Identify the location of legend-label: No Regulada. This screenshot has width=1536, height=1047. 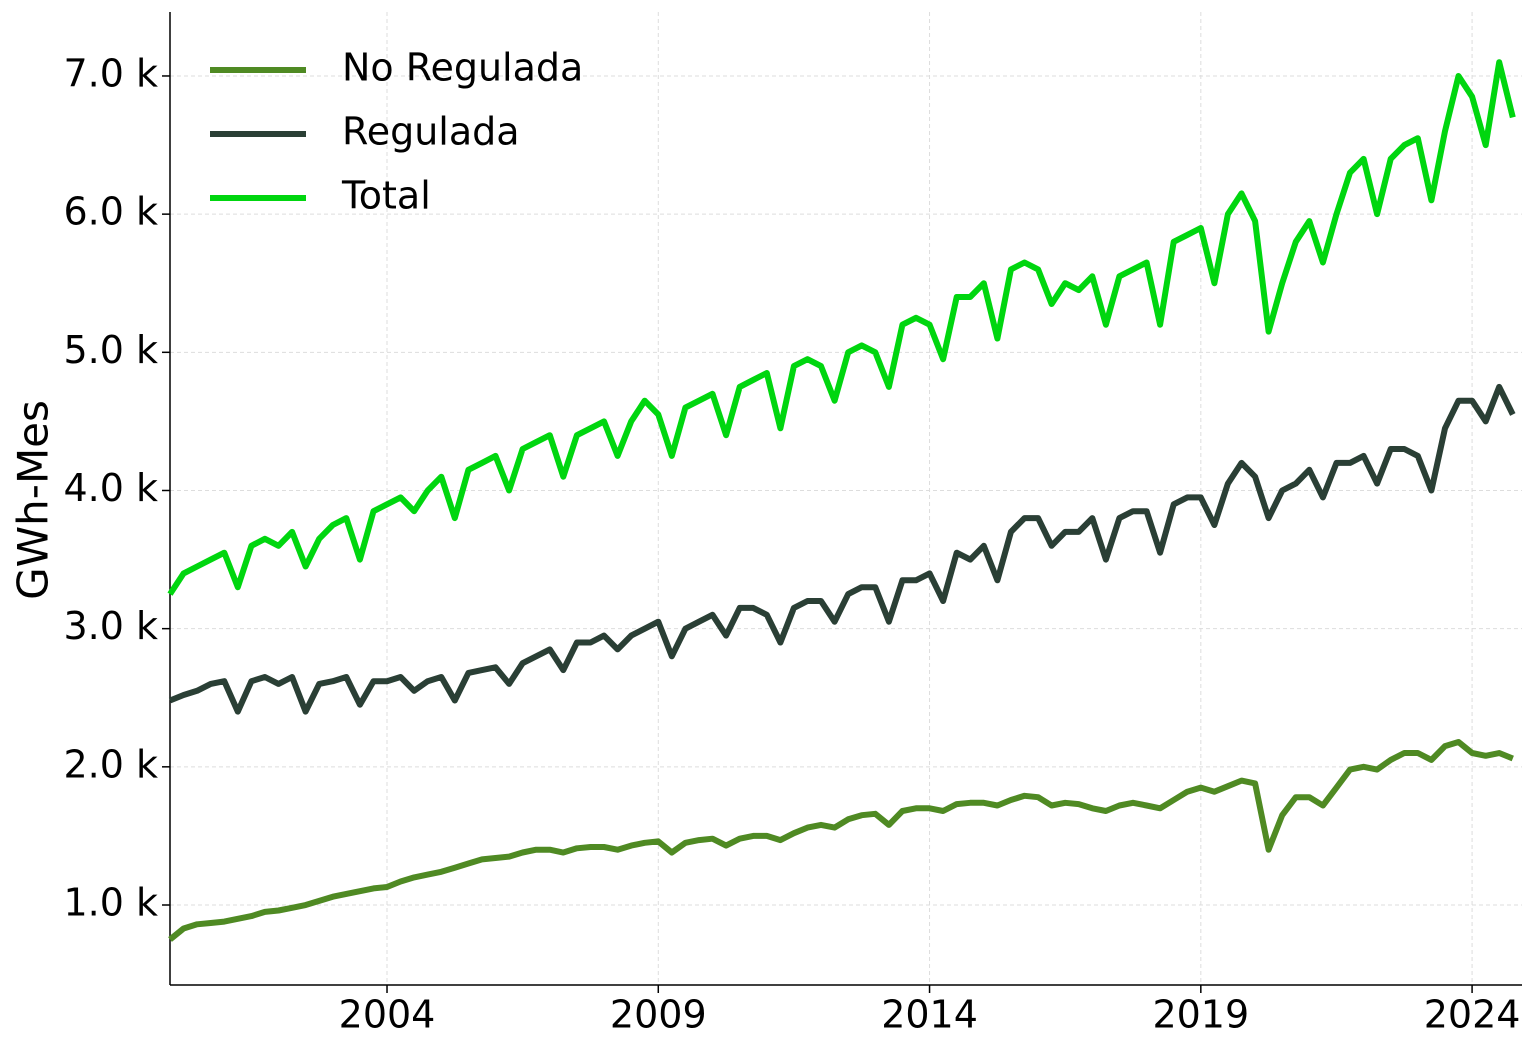
(462, 68).